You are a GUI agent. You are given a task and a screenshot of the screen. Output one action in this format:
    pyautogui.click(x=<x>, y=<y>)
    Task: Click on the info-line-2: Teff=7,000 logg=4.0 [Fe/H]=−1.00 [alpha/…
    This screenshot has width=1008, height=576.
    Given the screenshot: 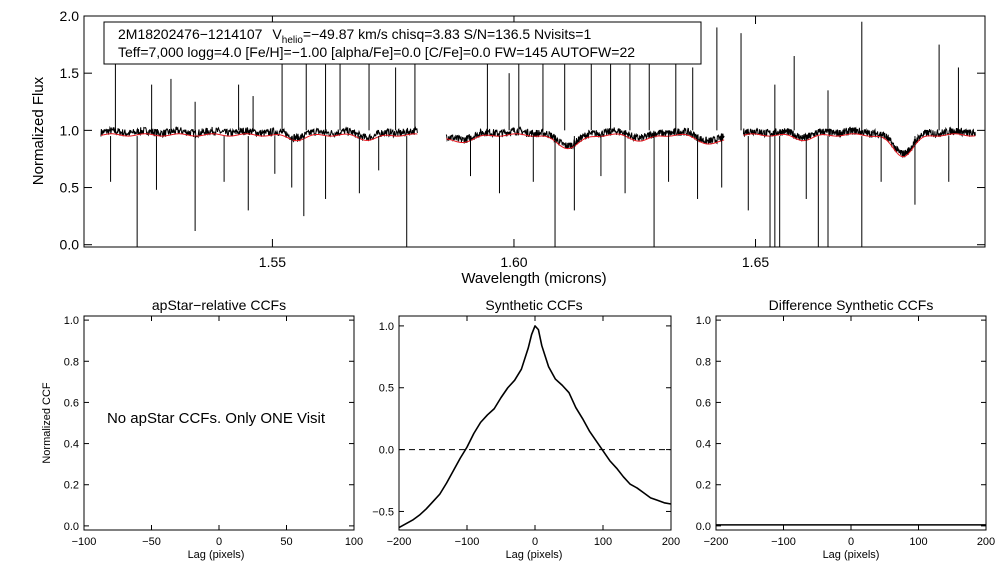 What is the action you would take?
    pyautogui.click(x=376, y=52)
    